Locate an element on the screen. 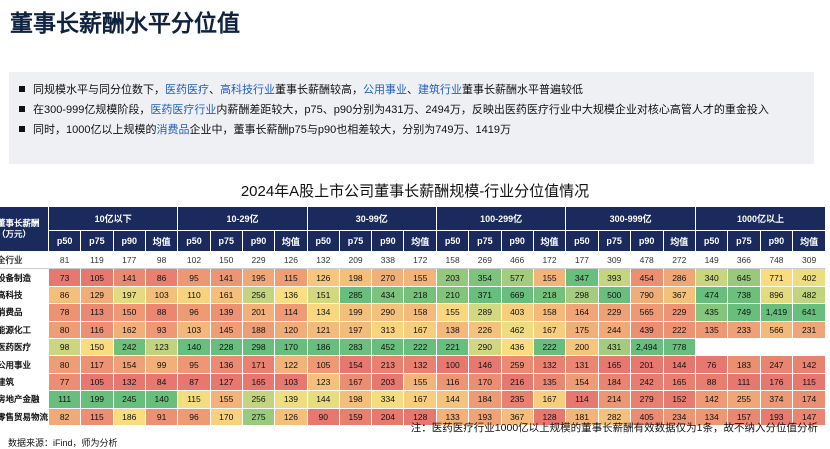 Image resolution: width=830 pixels, height=449 pixels. value-cell: 209 is located at coordinates (355, 260).